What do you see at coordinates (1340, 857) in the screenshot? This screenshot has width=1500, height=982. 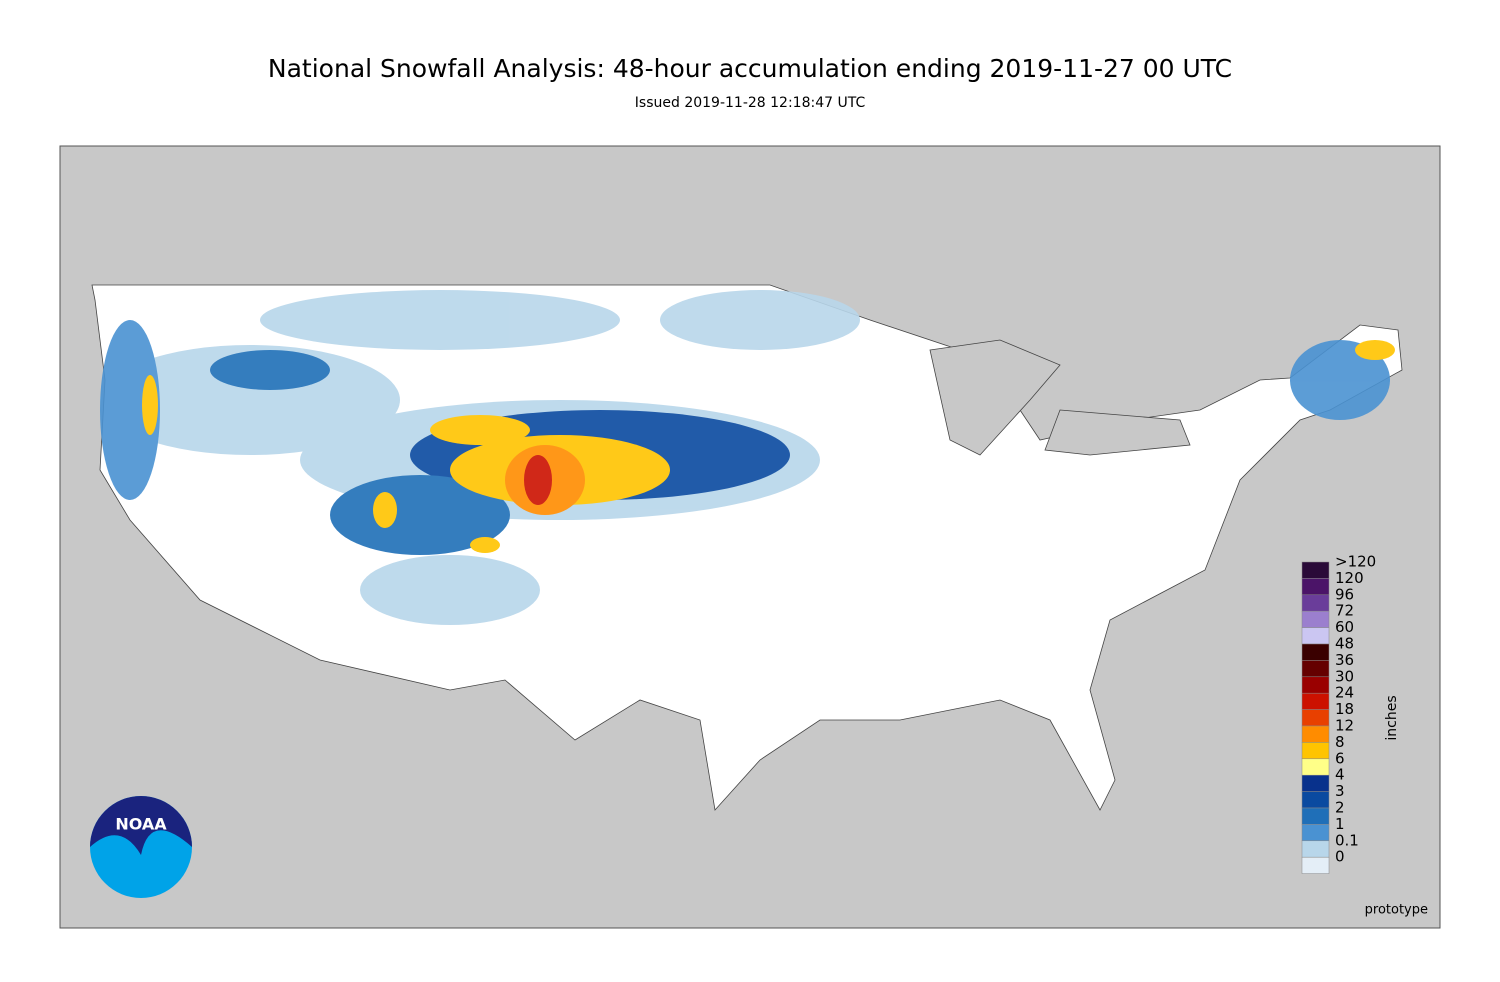 I see `legend-label: 0` at bounding box center [1340, 857].